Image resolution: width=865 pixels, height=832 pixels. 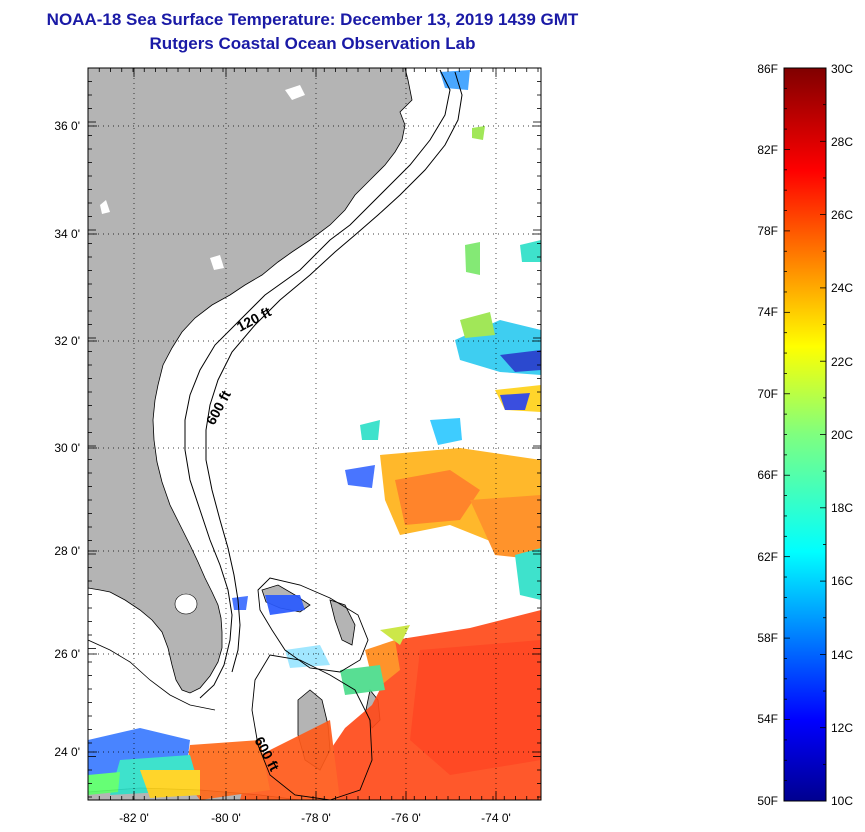 I want to click on cb-c-label: 26C, so click(x=842, y=215).